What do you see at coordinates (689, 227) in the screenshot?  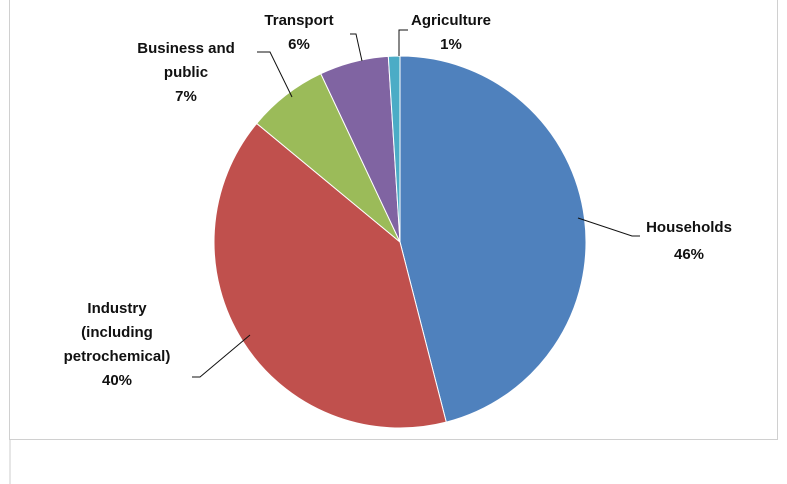 I see `slice-name-households: Households` at bounding box center [689, 227].